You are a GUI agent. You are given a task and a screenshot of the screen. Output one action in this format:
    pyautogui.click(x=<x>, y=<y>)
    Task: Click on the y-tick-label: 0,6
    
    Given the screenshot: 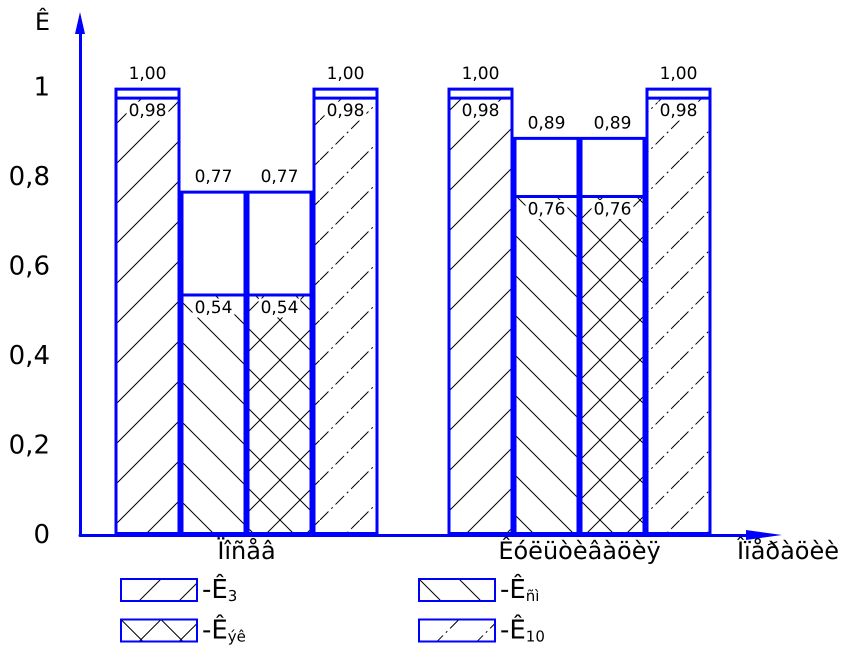 What is the action you would take?
    pyautogui.click(x=29, y=267)
    